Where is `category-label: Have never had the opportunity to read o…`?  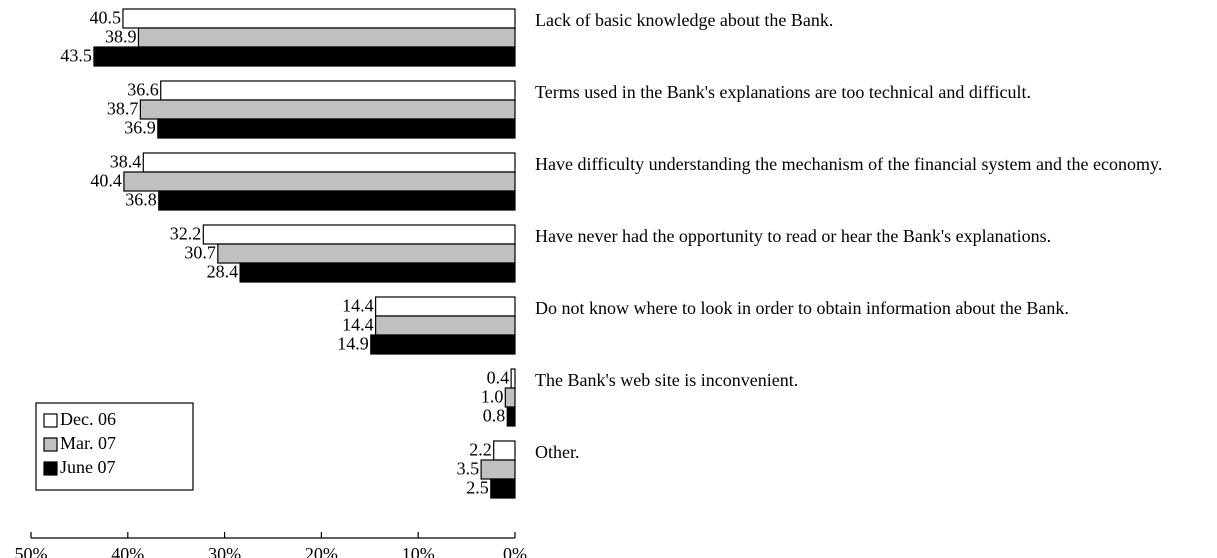 category-label: Have never had the opportunity to read o… is located at coordinates (793, 236).